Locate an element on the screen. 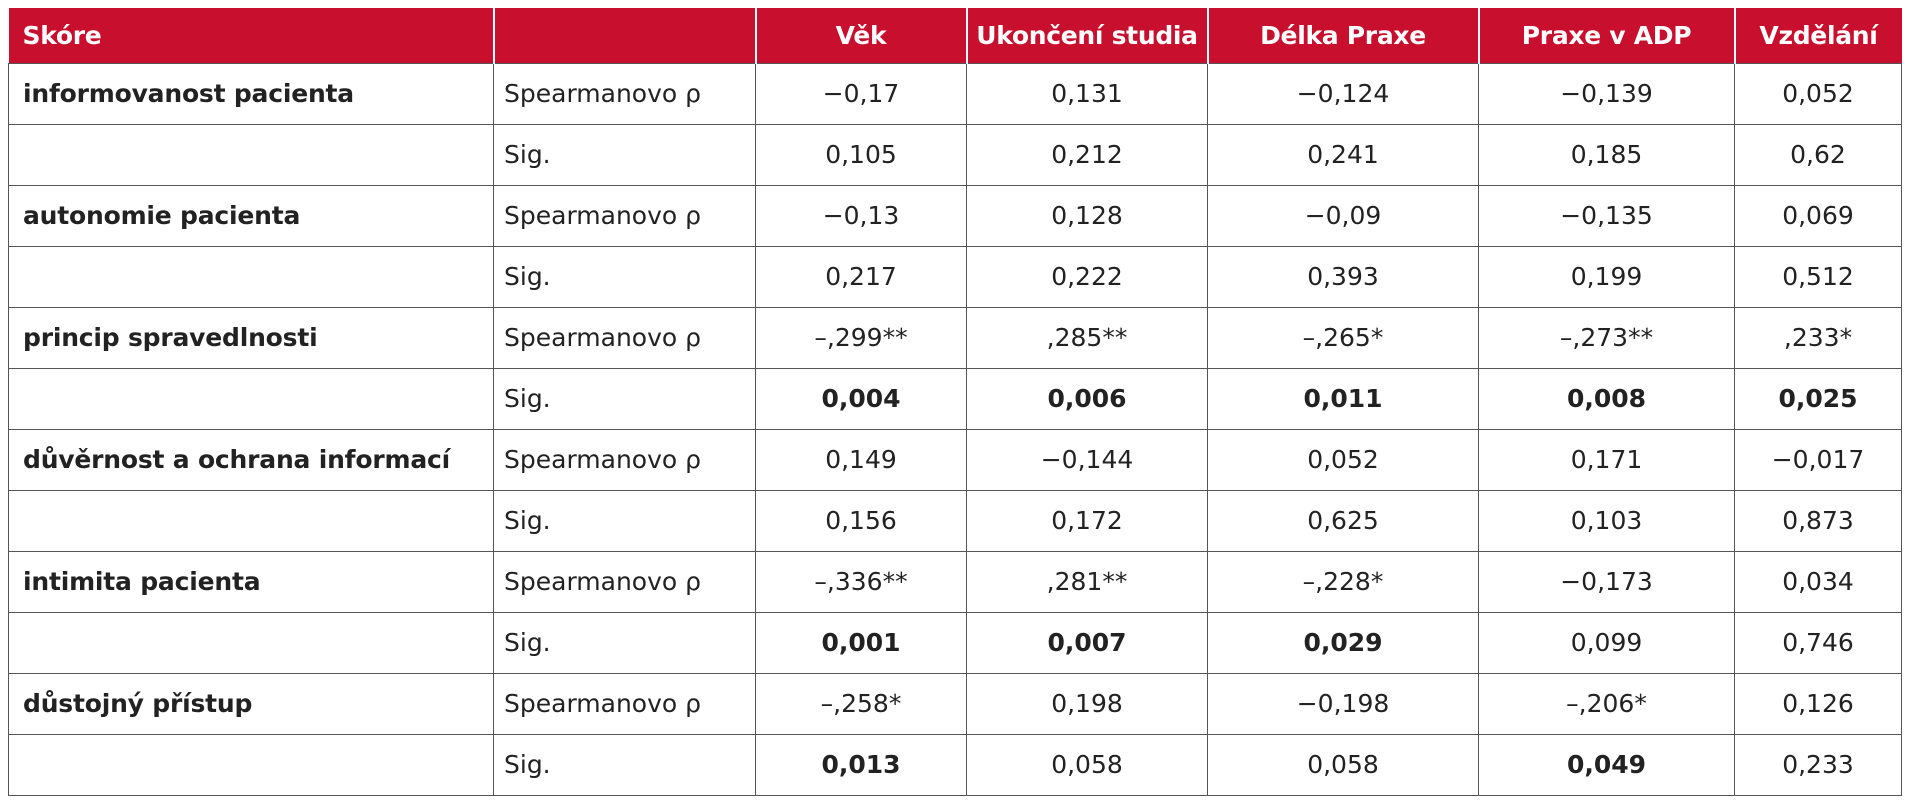 The width and height of the screenshot is (1920, 800). table-row: Sig. 0,001 0,007 0,029 0,099 0,746 is located at coordinates (955, 642).